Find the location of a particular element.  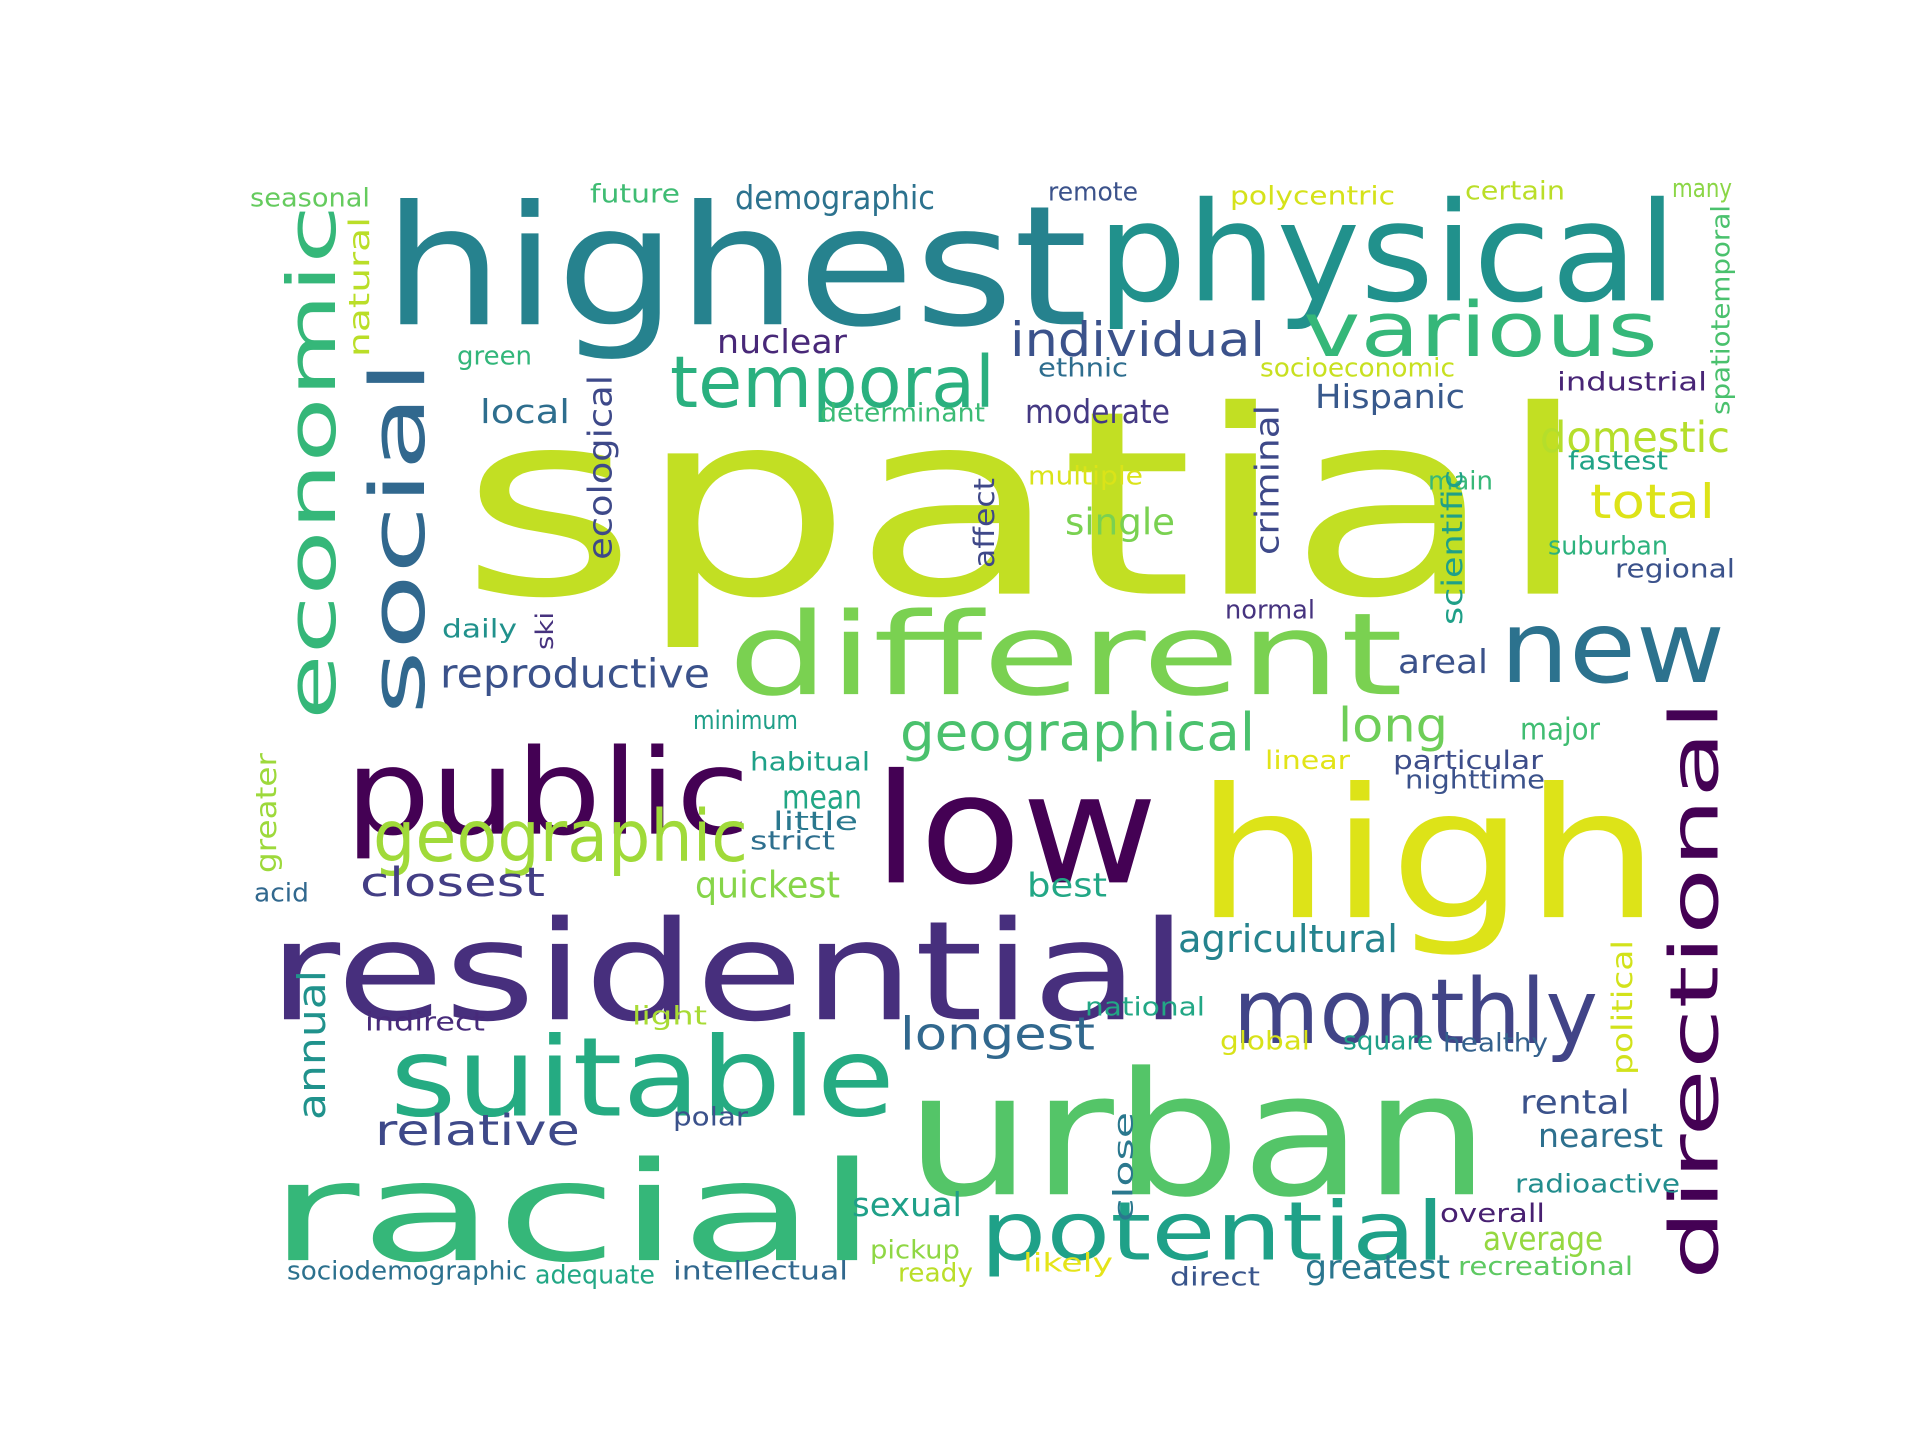

word-habitual: habitual is located at coordinates (810, 761).